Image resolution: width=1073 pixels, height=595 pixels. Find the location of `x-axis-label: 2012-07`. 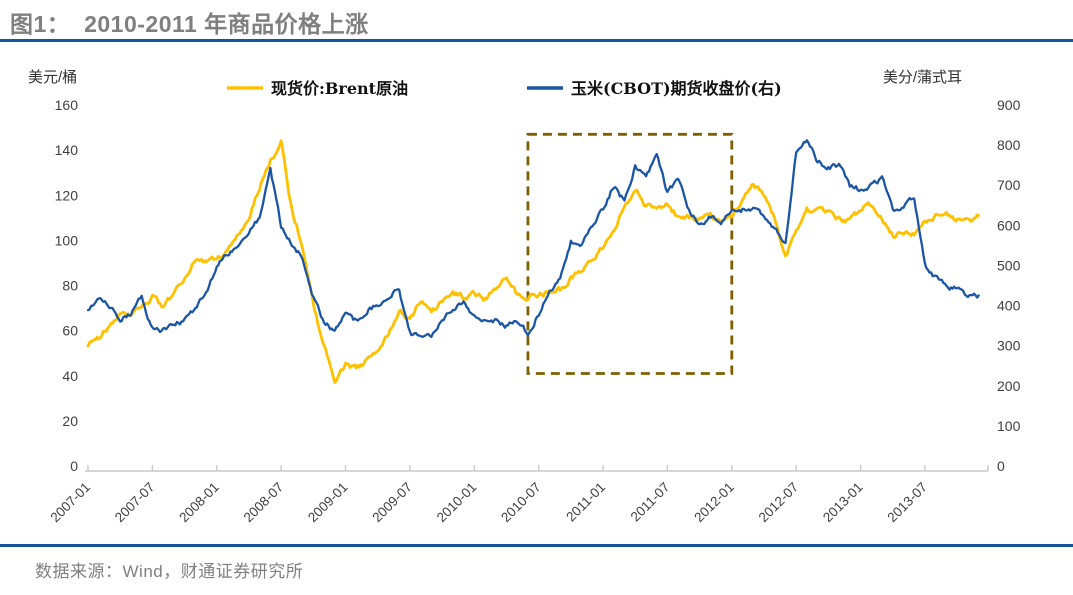

x-axis-label: 2012-07 is located at coordinates (779, 503).